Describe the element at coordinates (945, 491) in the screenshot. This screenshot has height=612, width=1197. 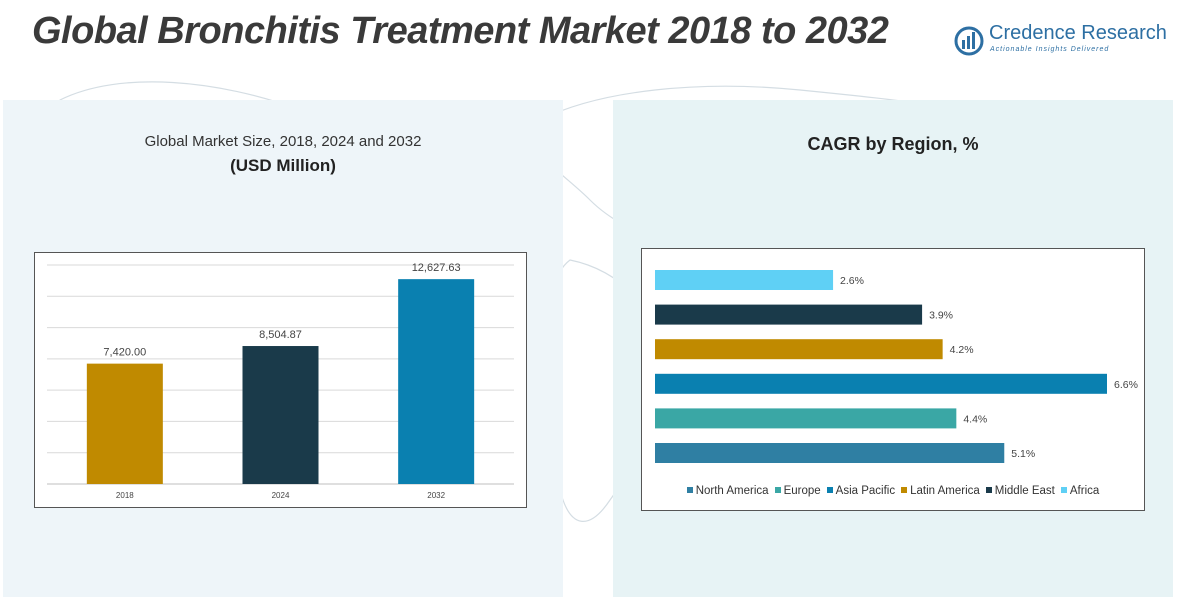
I see `legend-label-latin-america: Latin America` at that location.